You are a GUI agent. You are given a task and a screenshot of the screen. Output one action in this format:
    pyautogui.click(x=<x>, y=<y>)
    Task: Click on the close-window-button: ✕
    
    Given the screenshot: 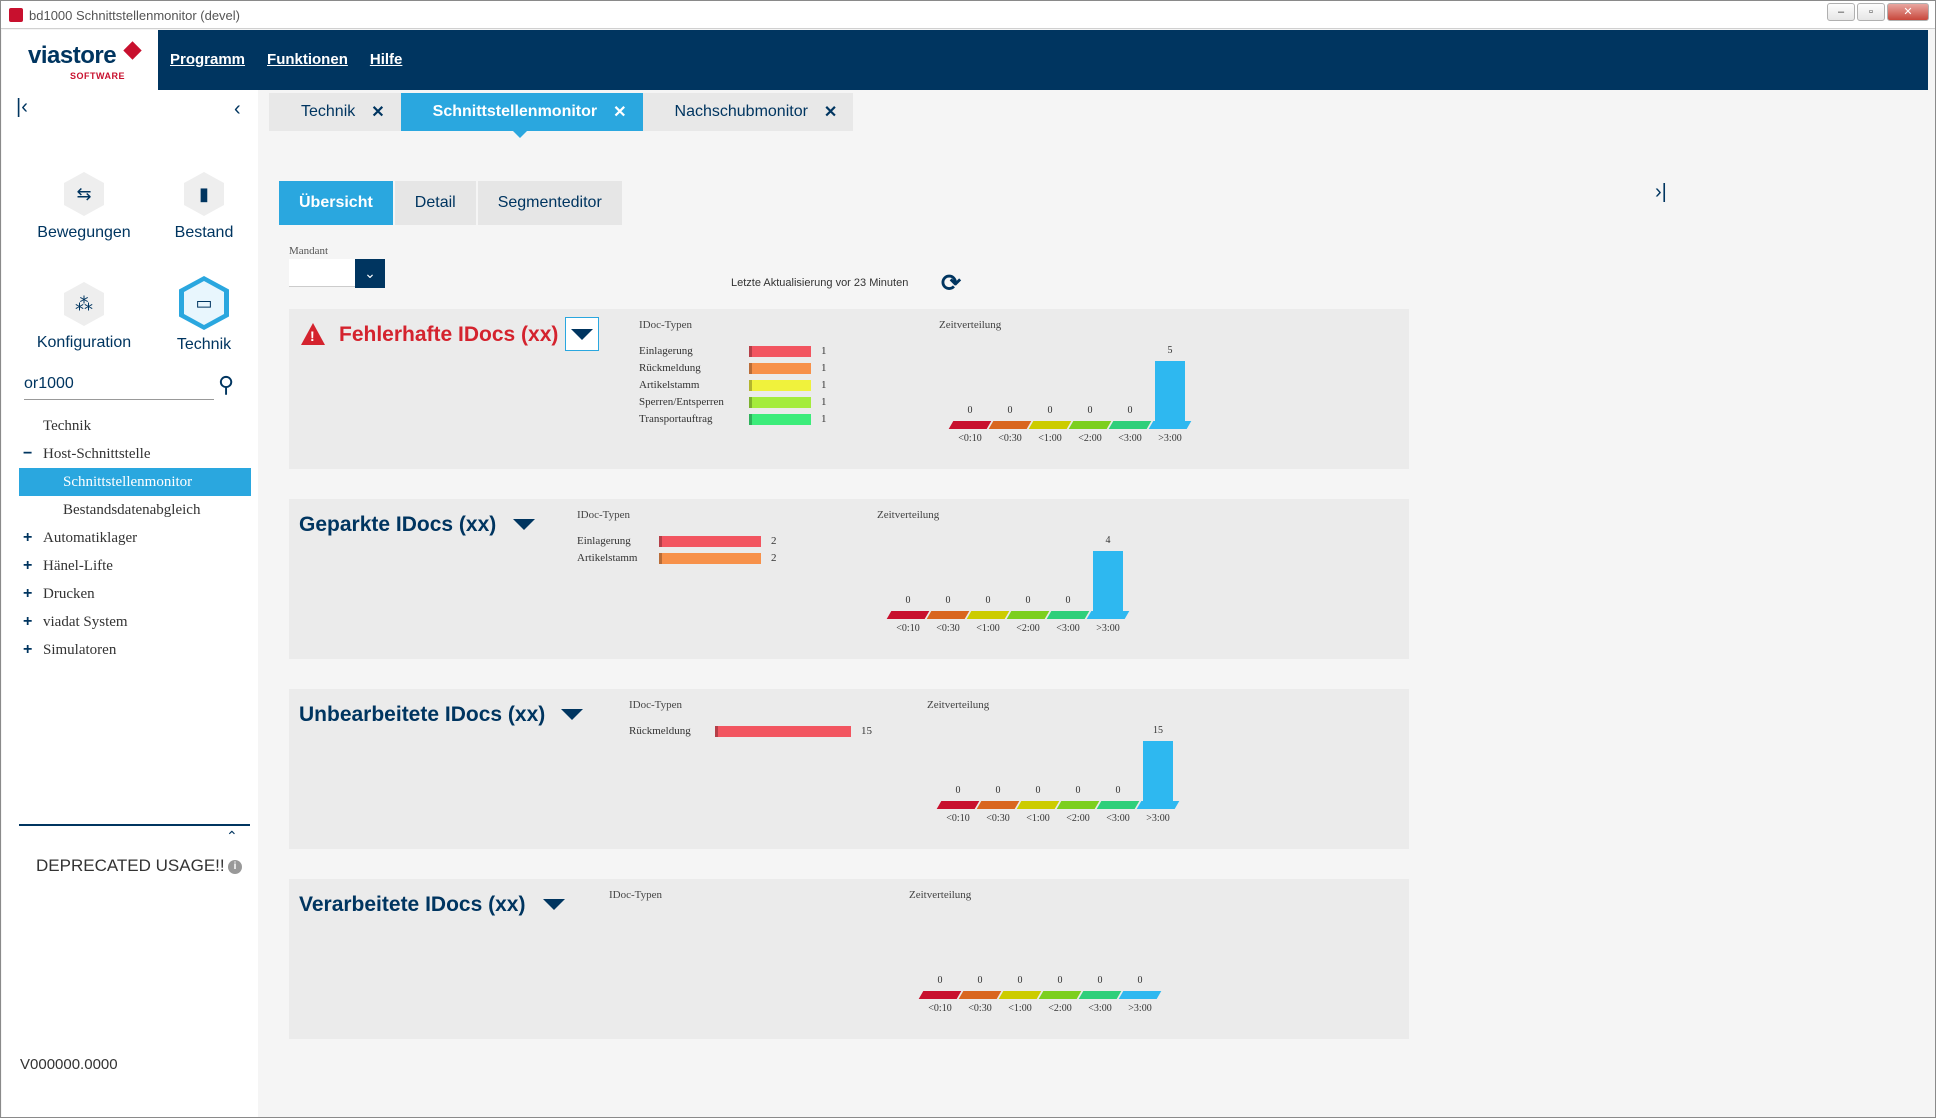 What is the action you would take?
    pyautogui.click(x=1908, y=12)
    